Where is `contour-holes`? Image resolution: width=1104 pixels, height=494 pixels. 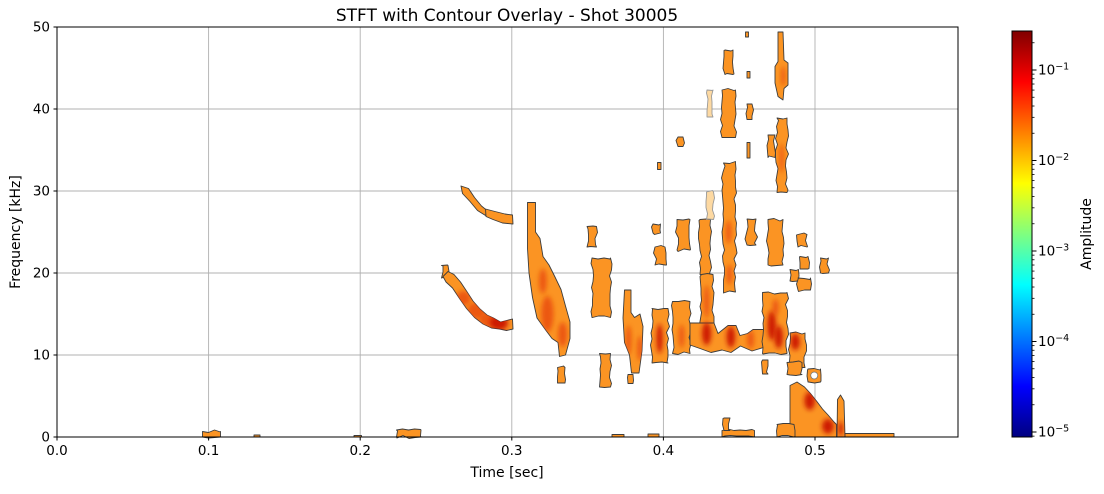 contour-holes is located at coordinates (814, 375).